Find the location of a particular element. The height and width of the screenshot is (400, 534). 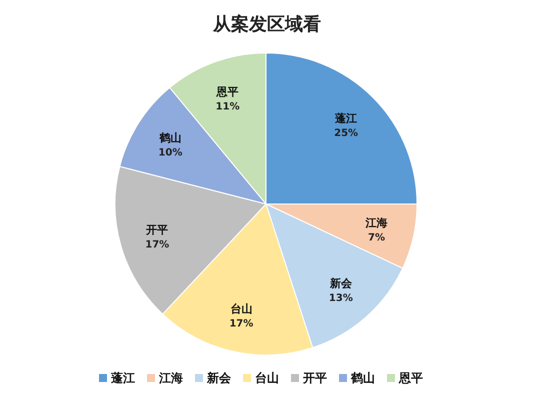

slice-label: 台山 is located at coordinates (241, 309).